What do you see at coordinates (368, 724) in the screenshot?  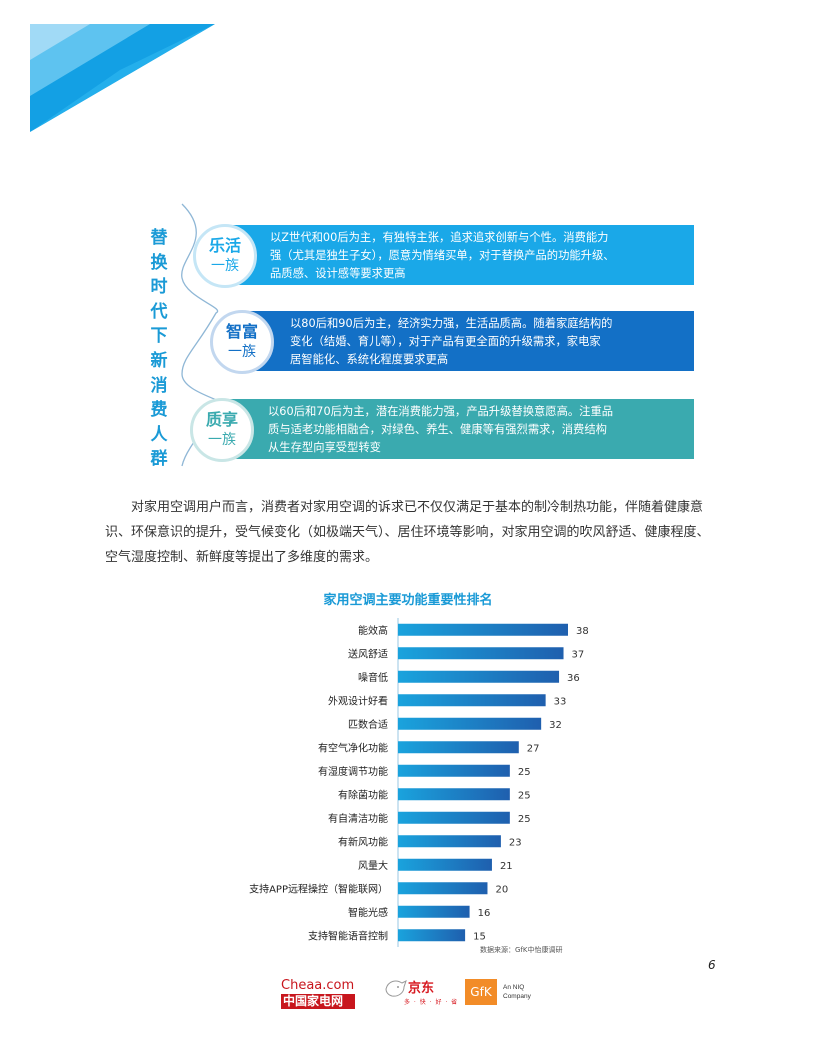 I see `category-label: 匹数合适` at bounding box center [368, 724].